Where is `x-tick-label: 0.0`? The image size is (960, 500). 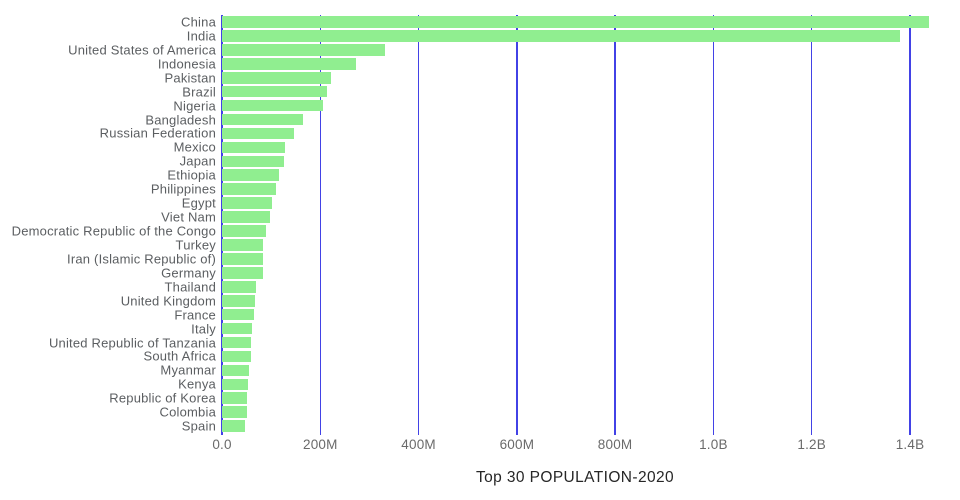
x-tick-label: 0.0 is located at coordinates (222, 444).